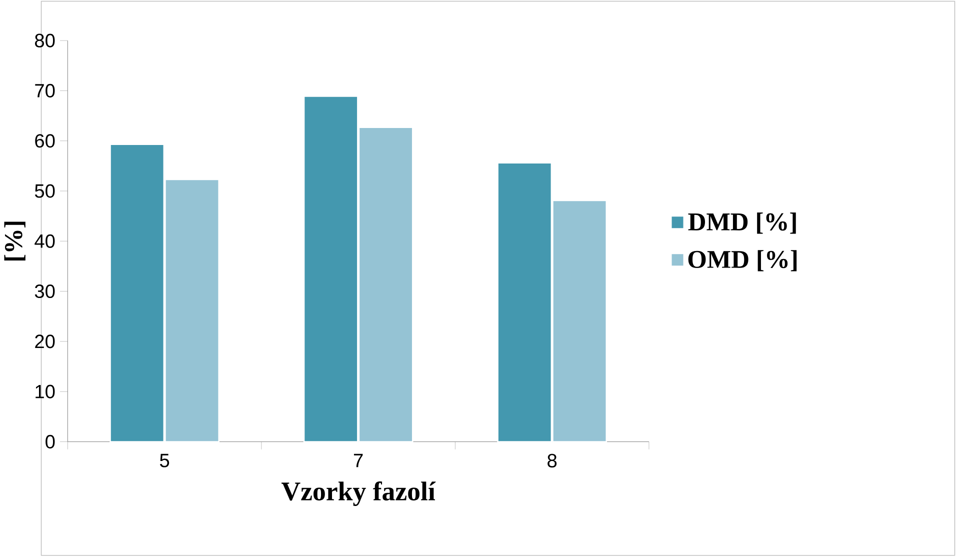 This screenshot has width=956, height=557. What do you see at coordinates (742, 261) in the screenshot?
I see `legend-label: OMD [%]` at bounding box center [742, 261].